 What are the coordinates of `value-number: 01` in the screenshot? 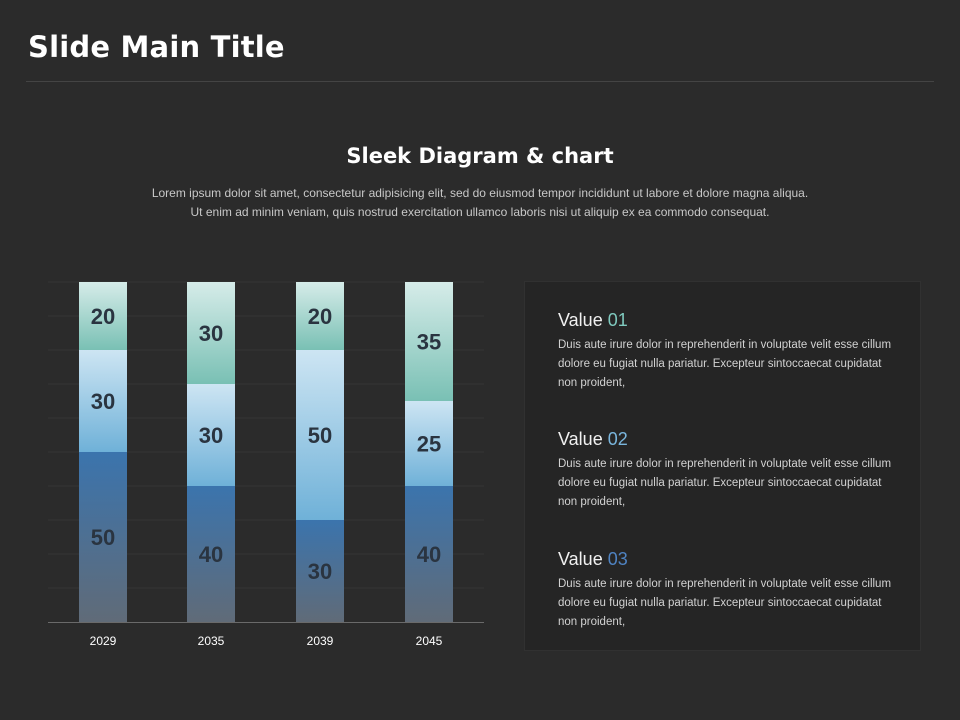 It's located at (617, 320).